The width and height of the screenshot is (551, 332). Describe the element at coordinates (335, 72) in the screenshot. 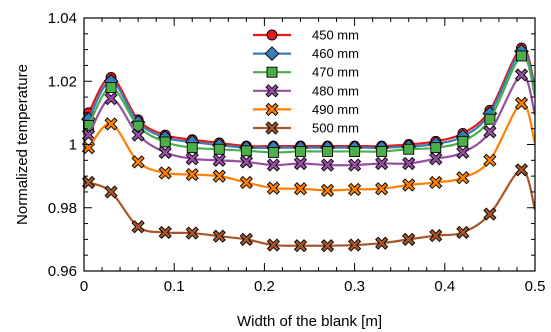

I see `legend-label: 470 mm` at that location.